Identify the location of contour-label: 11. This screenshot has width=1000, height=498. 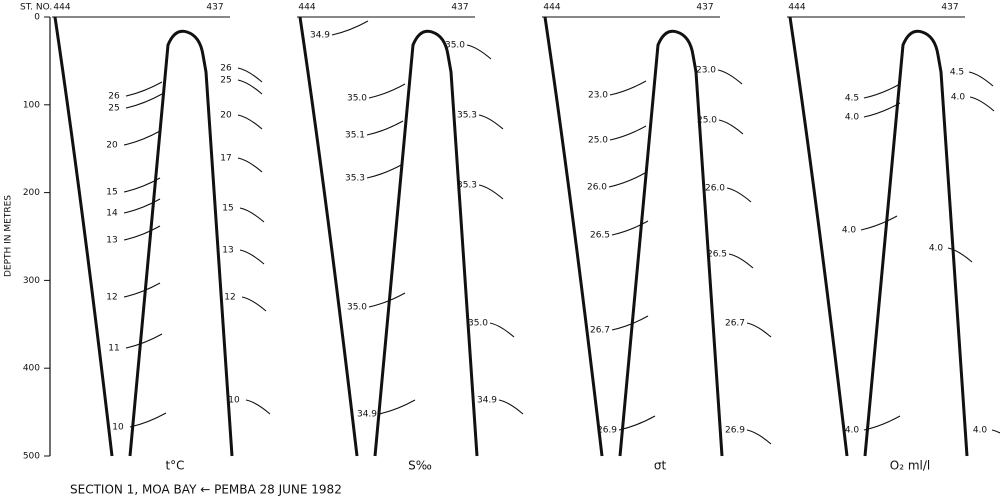
(113, 349).